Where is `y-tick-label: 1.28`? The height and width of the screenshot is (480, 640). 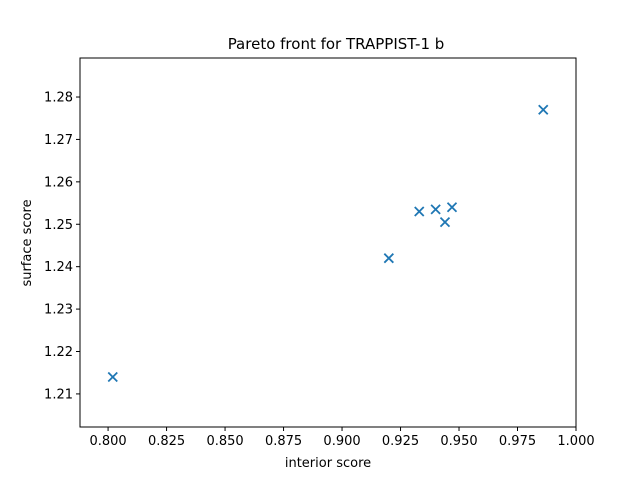
y-tick-label: 1.28 is located at coordinates (58, 98).